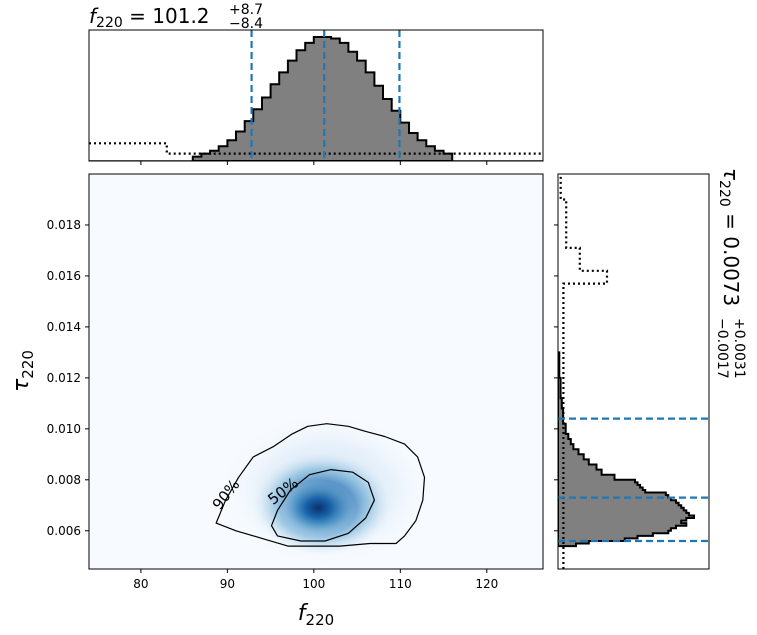 This screenshot has height=635, width=757. What do you see at coordinates (322, 98) in the screenshot?
I see `top-histogram-bars` at bounding box center [322, 98].